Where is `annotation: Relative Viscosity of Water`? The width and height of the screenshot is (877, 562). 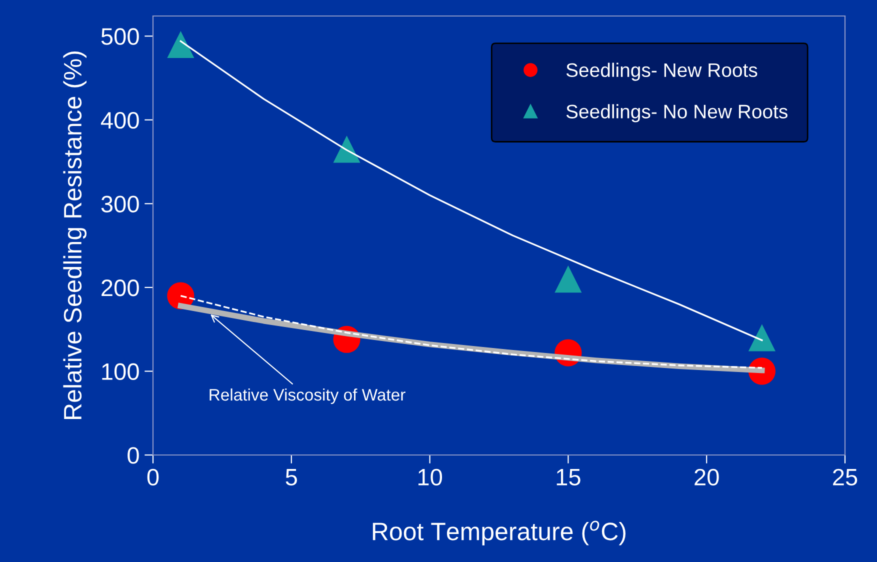 annotation: Relative Viscosity of Water is located at coordinates (308, 396).